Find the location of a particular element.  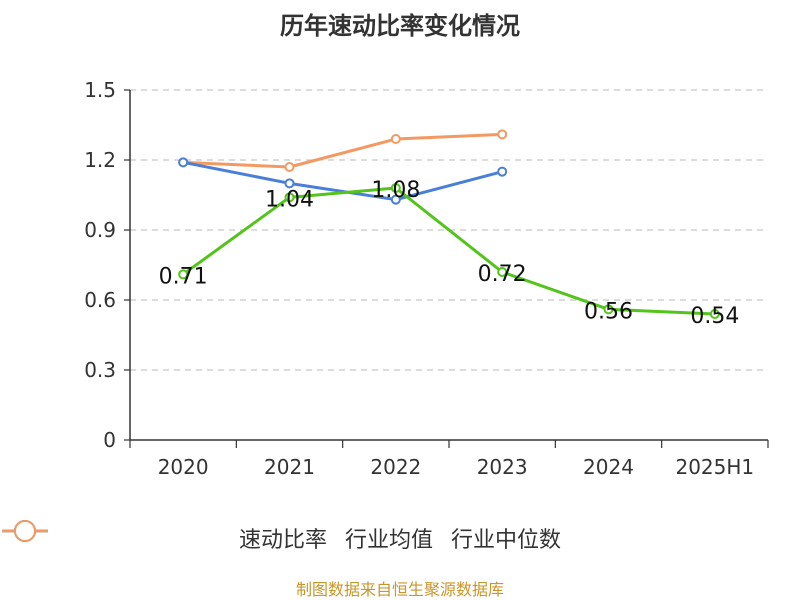

data-label: 0.71 is located at coordinates (183, 276).